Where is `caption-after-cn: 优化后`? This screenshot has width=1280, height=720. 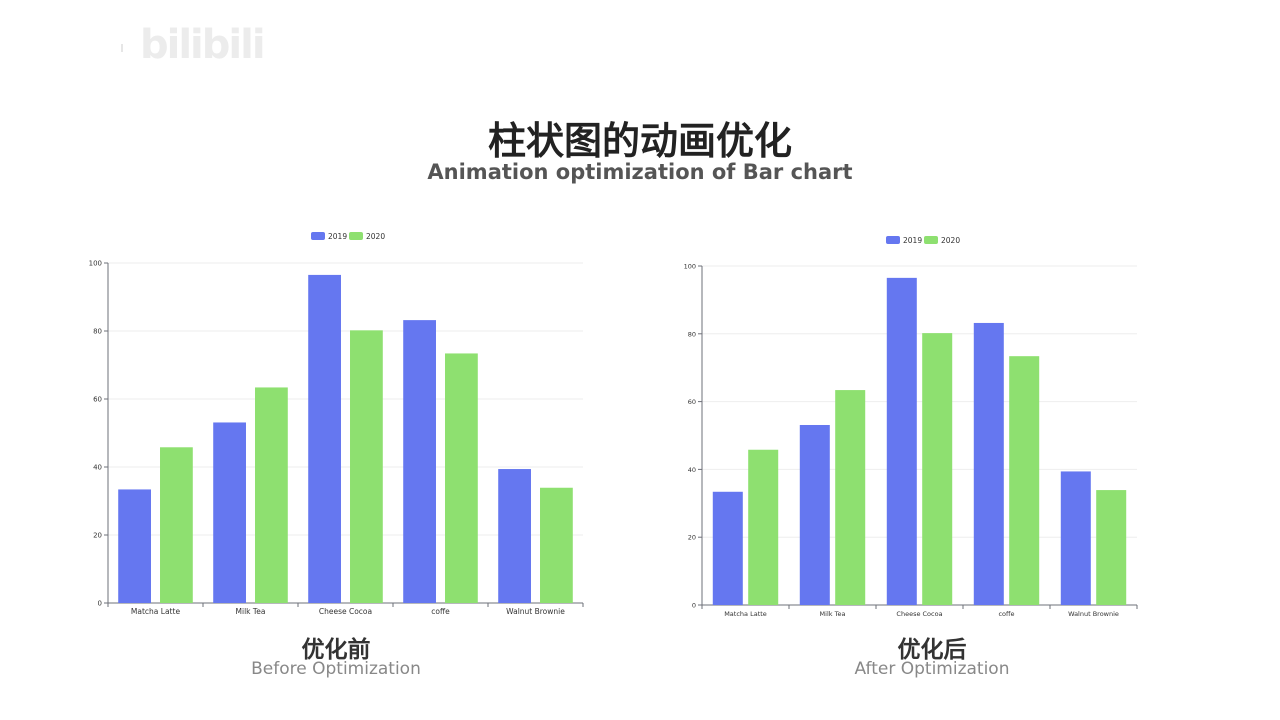
caption-after-cn: 优化后 is located at coordinates (932, 650).